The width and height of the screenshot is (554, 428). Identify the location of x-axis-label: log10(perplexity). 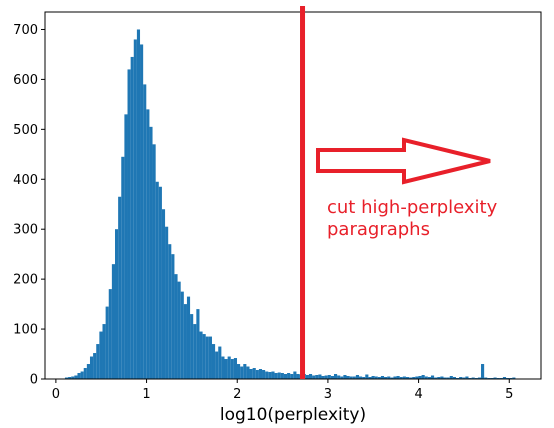
(293, 415).